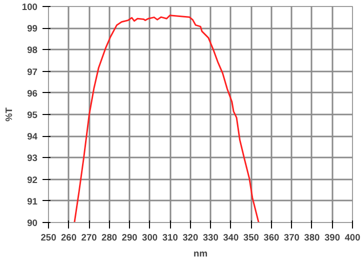  I want to click on y-tick-label: 95, so click(32, 115).